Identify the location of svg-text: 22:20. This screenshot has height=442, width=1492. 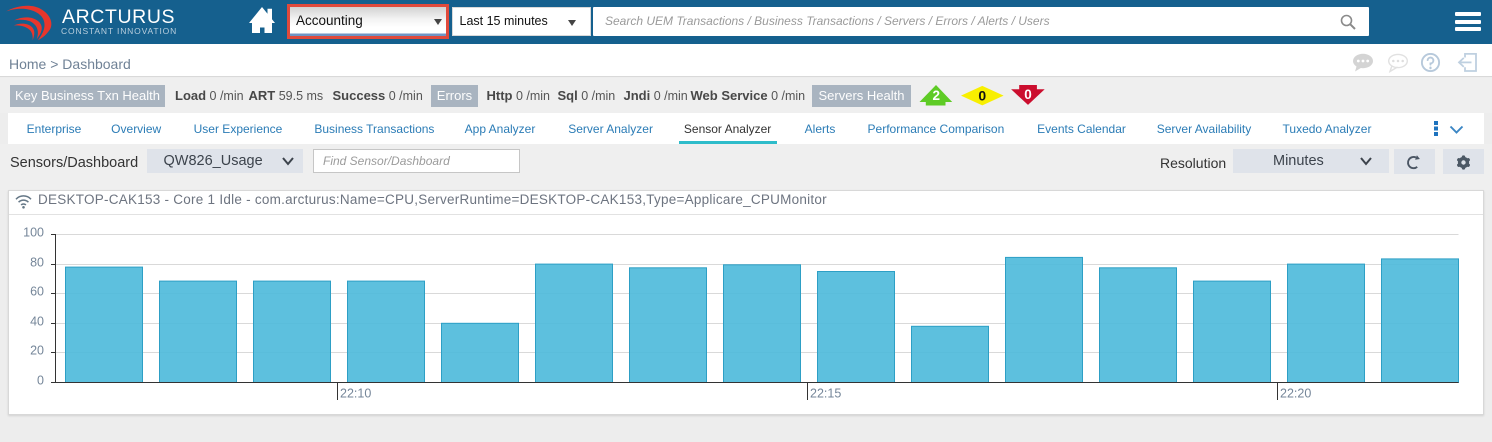
(1295, 394).